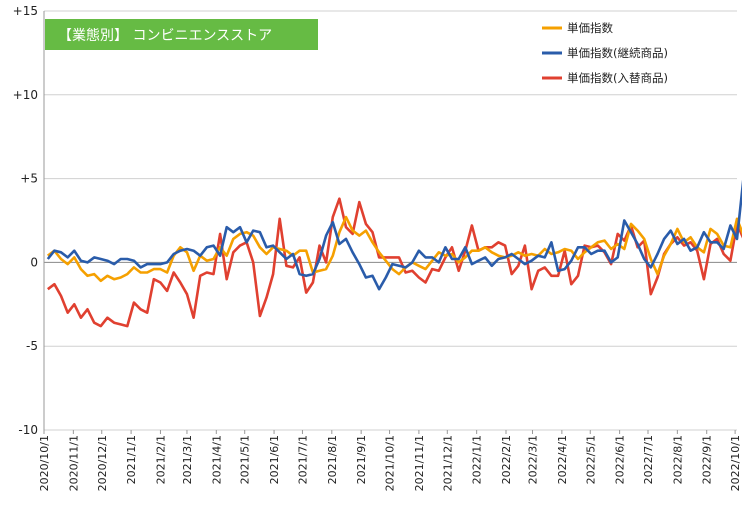 This screenshot has height=509, width=742. What do you see at coordinates (617, 53) in the screenshot?
I see `legend-label-continuing: 単価指数(継続商品)` at bounding box center [617, 53].